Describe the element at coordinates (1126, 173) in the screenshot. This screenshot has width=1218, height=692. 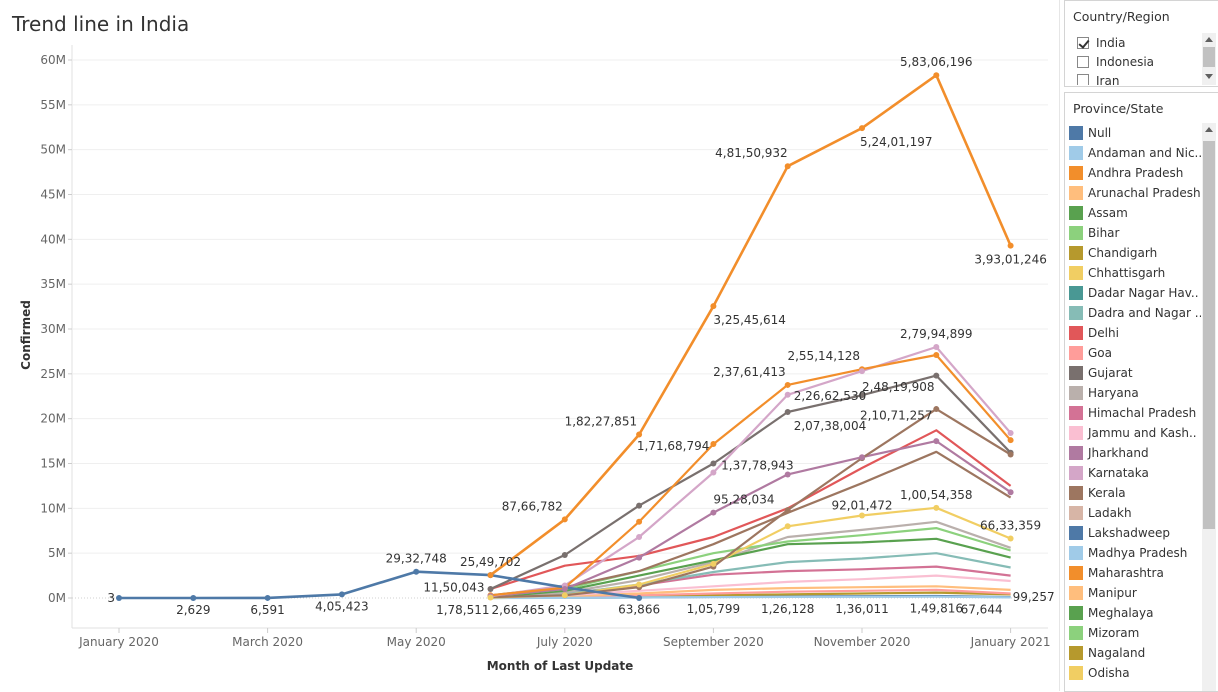
I see `legend-item: Andhra Pradesh` at that location.